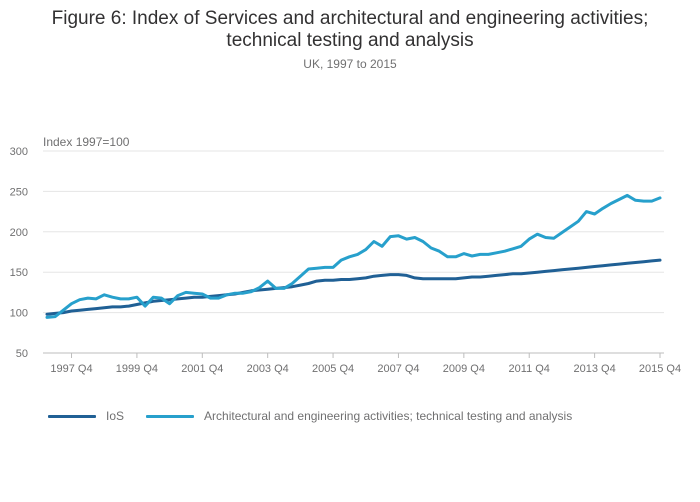 The image size is (700, 502). What do you see at coordinates (19, 253) in the screenshot?
I see `y-tick-labels: 50 100 150 200 250 300` at bounding box center [19, 253].